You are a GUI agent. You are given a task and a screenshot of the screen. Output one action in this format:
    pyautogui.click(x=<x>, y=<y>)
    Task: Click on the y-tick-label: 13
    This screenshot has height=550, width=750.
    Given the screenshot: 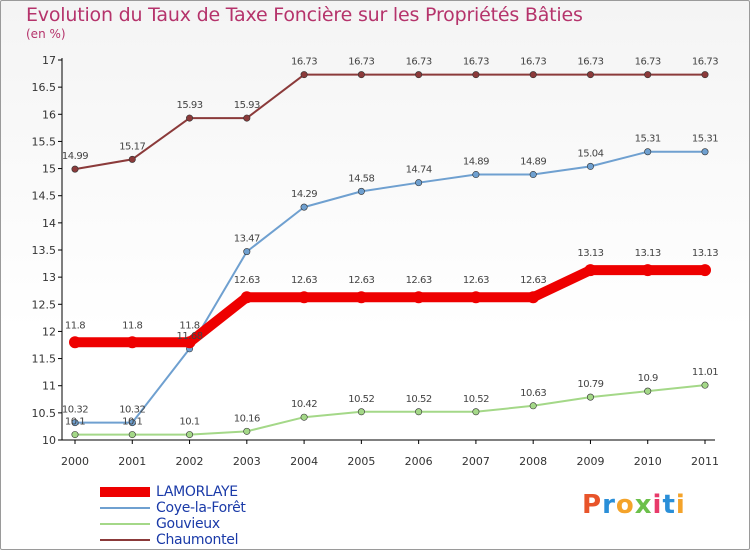 What is the action you would take?
    pyautogui.click(x=49, y=277)
    